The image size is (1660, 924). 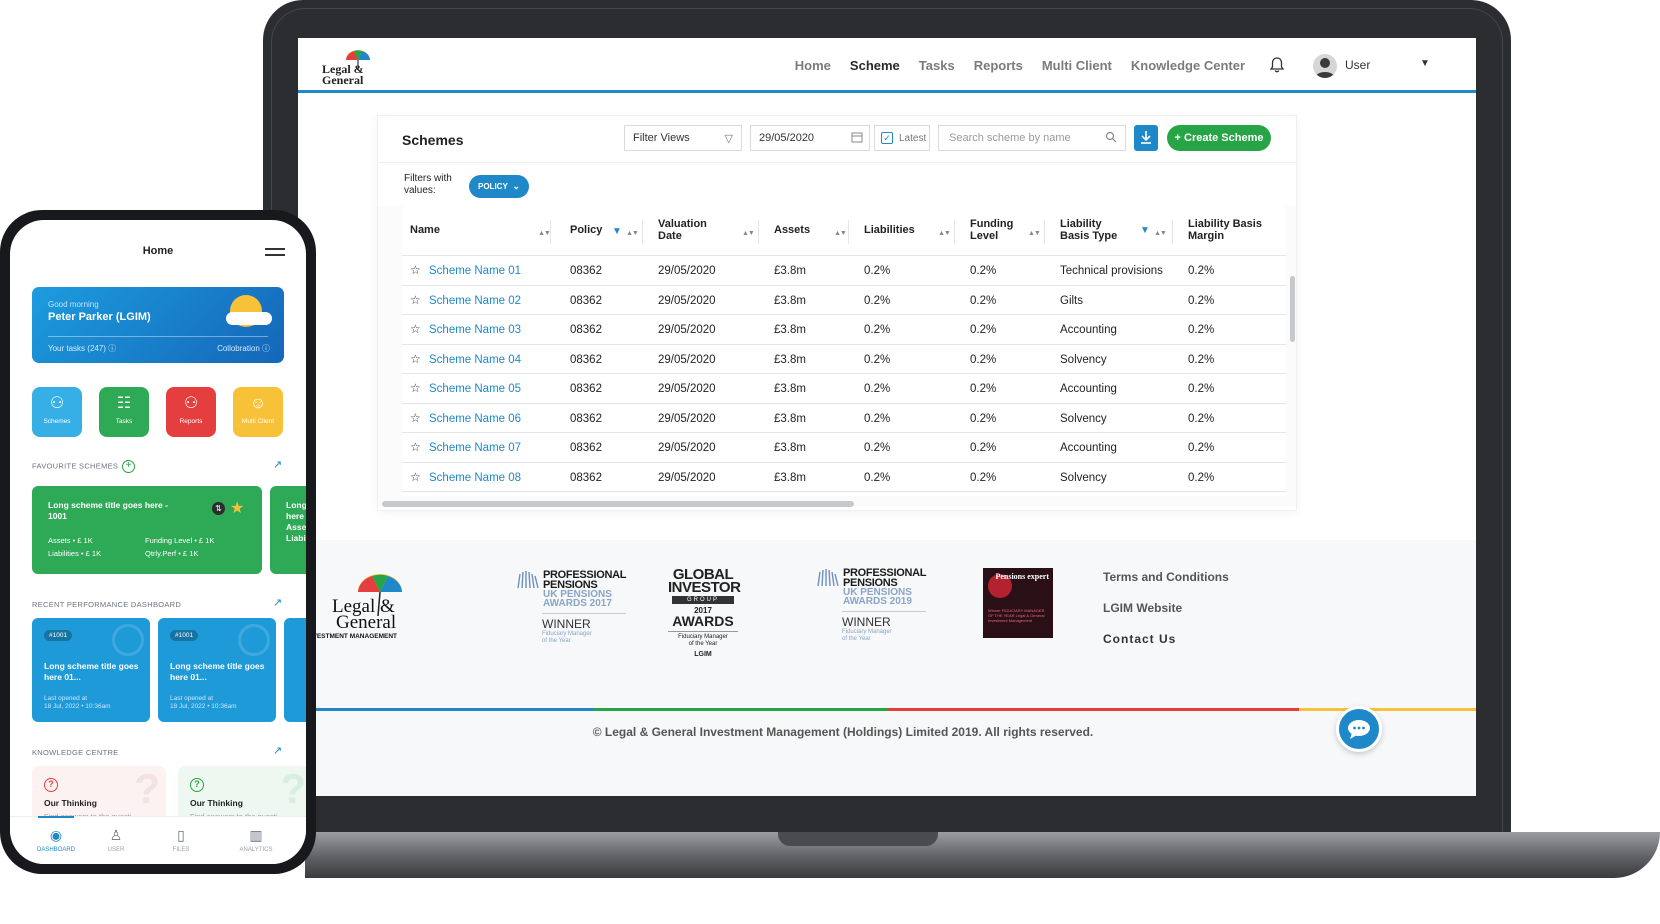 I want to click on lgim-website-link: LGIM Website, so click(x=1143, y=608).